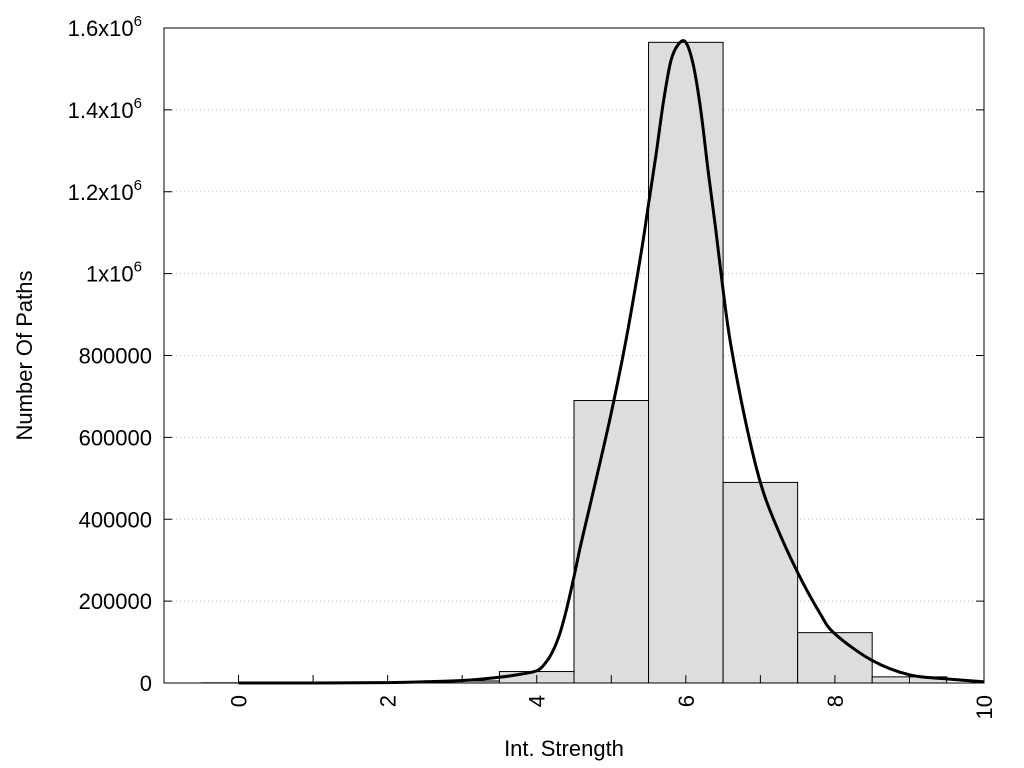  I want to click on x-tick-label: 0, so click(239, 701).